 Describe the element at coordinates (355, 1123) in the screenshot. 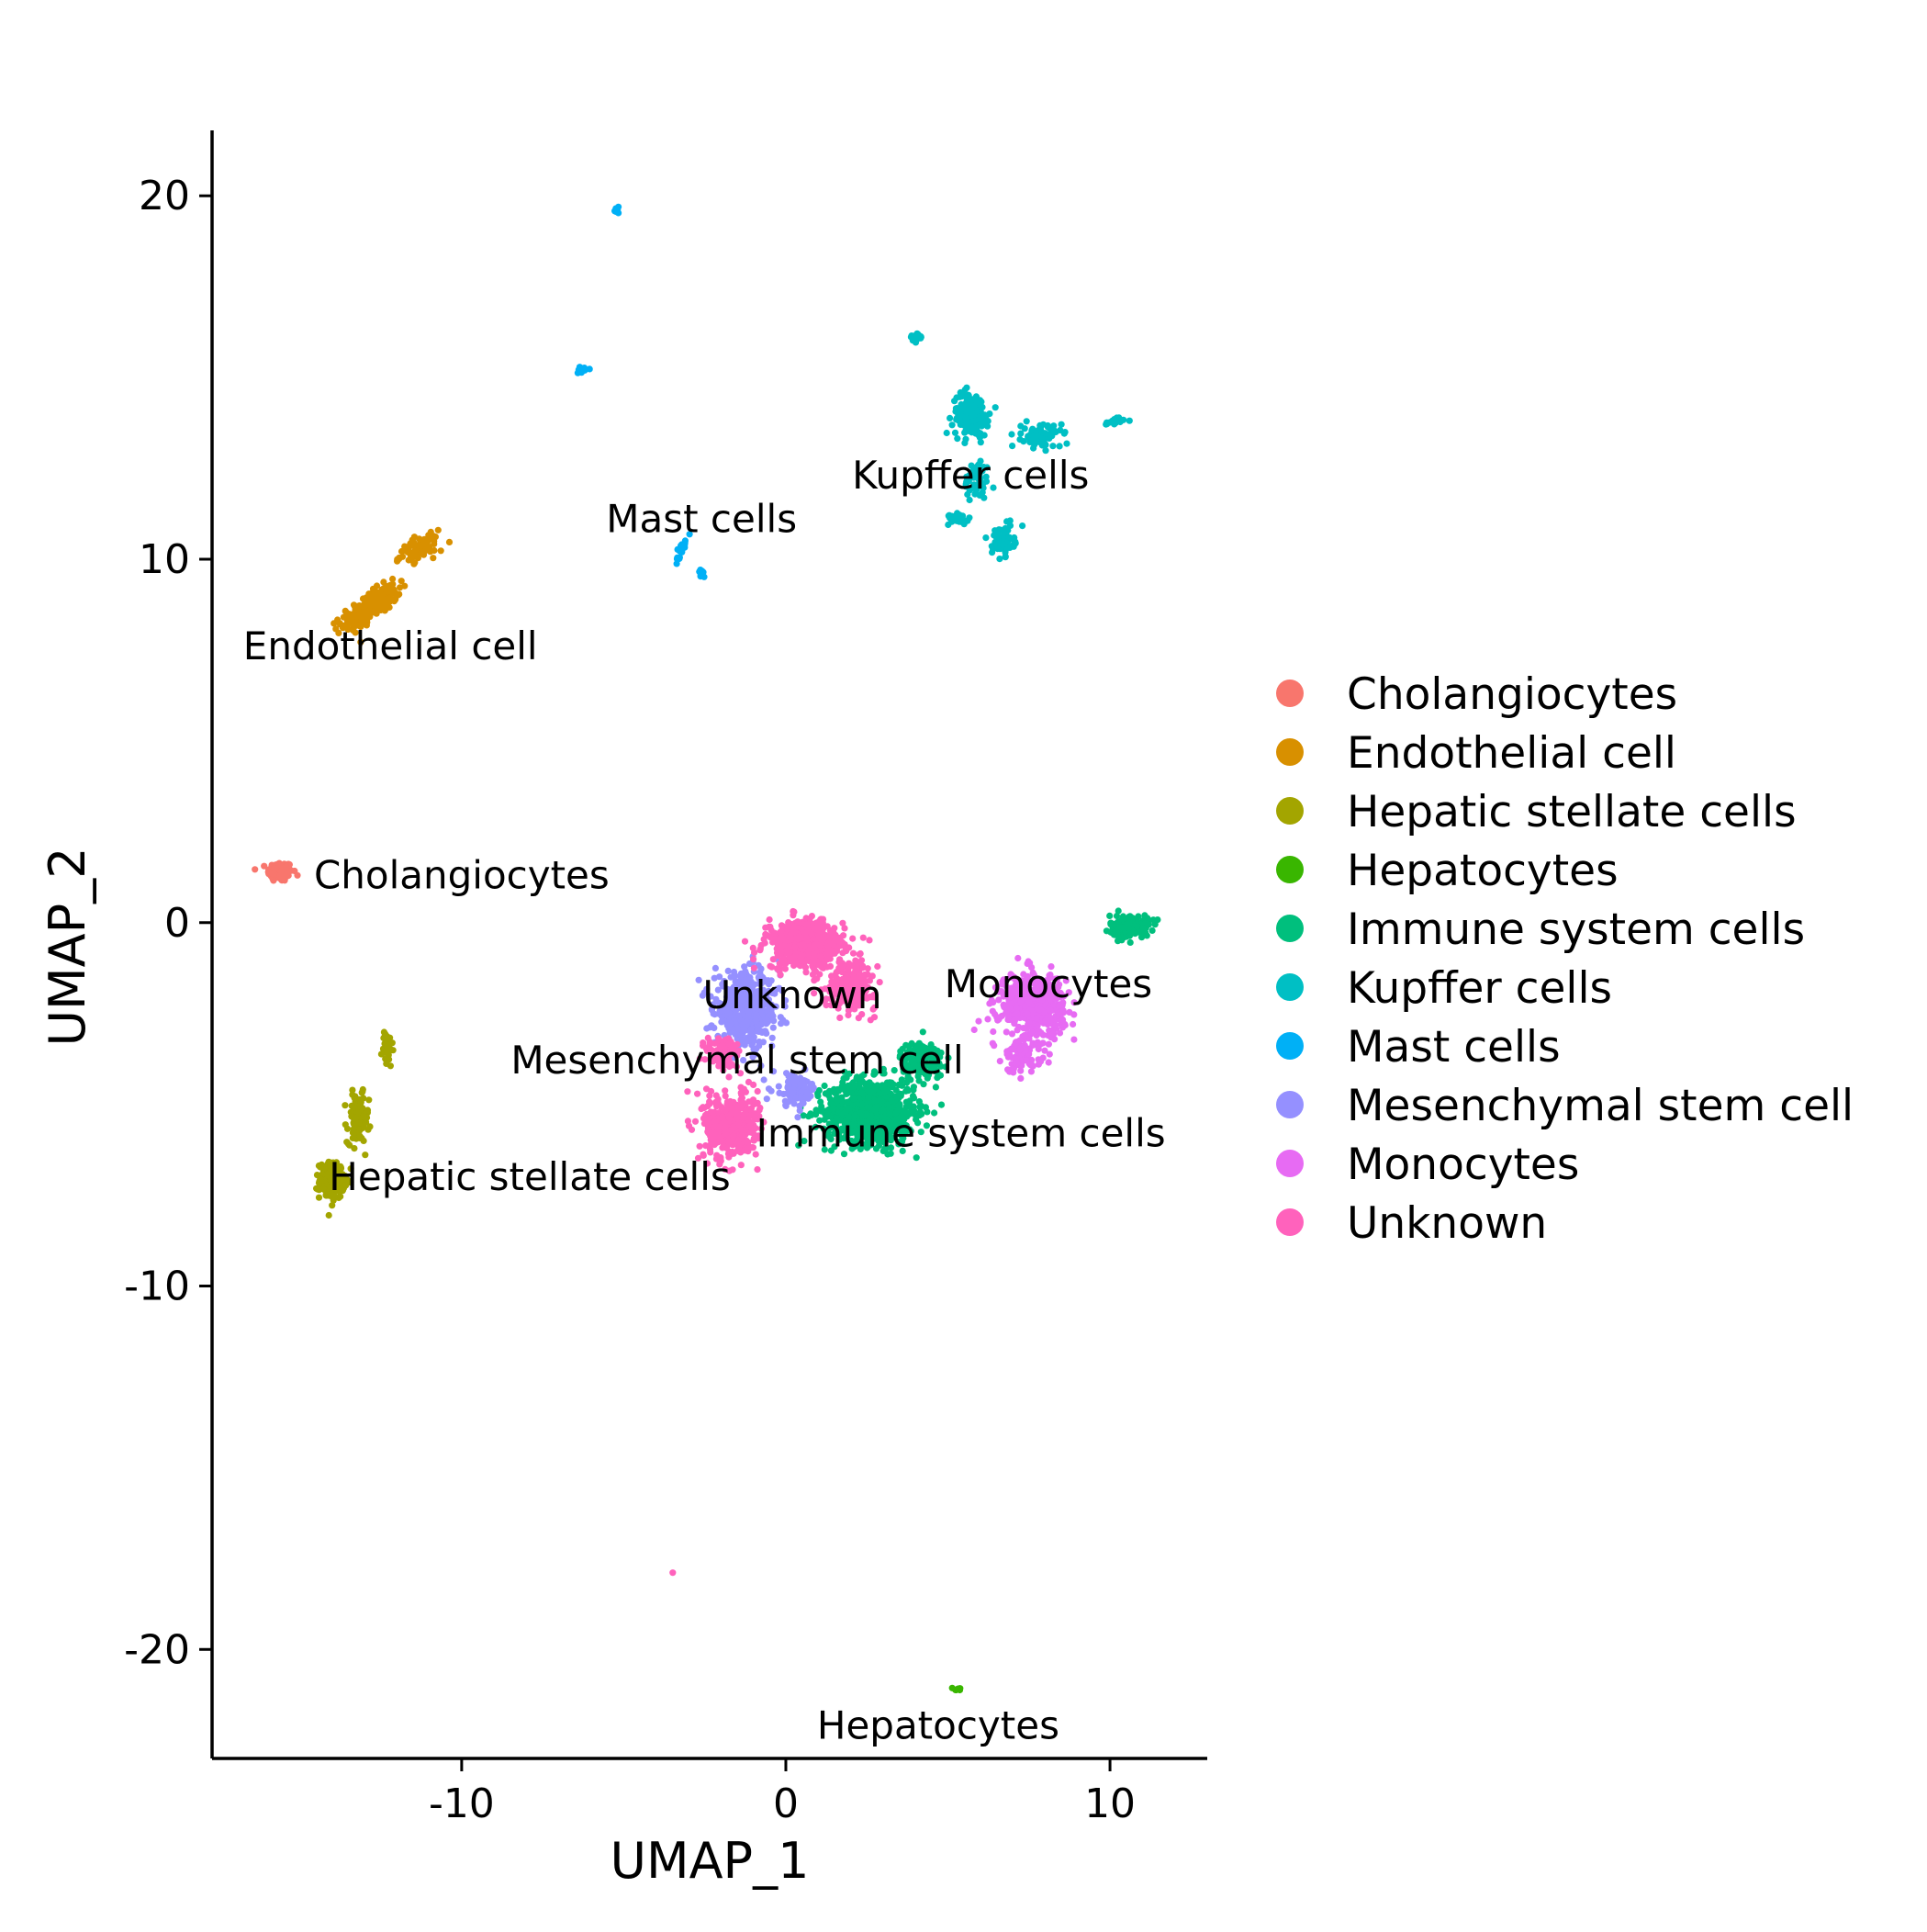

I see `series-hepatic-stellate-cells` at that location.